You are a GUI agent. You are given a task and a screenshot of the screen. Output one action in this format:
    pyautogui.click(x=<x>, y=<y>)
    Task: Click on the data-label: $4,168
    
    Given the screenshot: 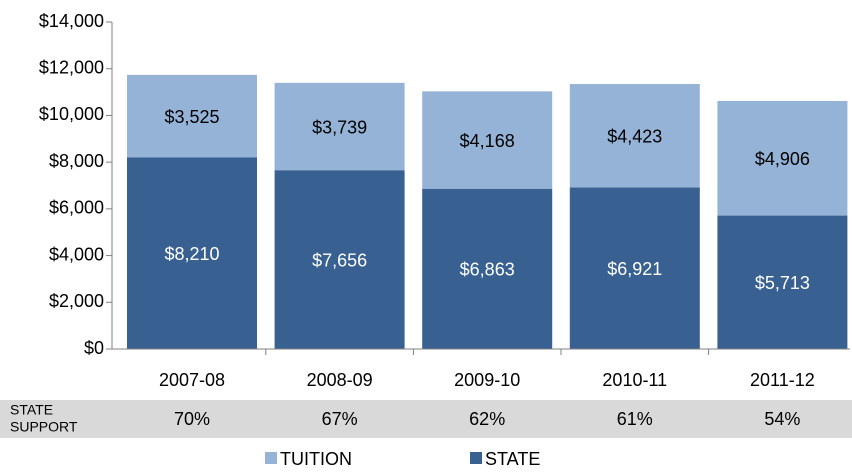 What is the action you would take?
    pyautogui.click(x=487, y=141)
    